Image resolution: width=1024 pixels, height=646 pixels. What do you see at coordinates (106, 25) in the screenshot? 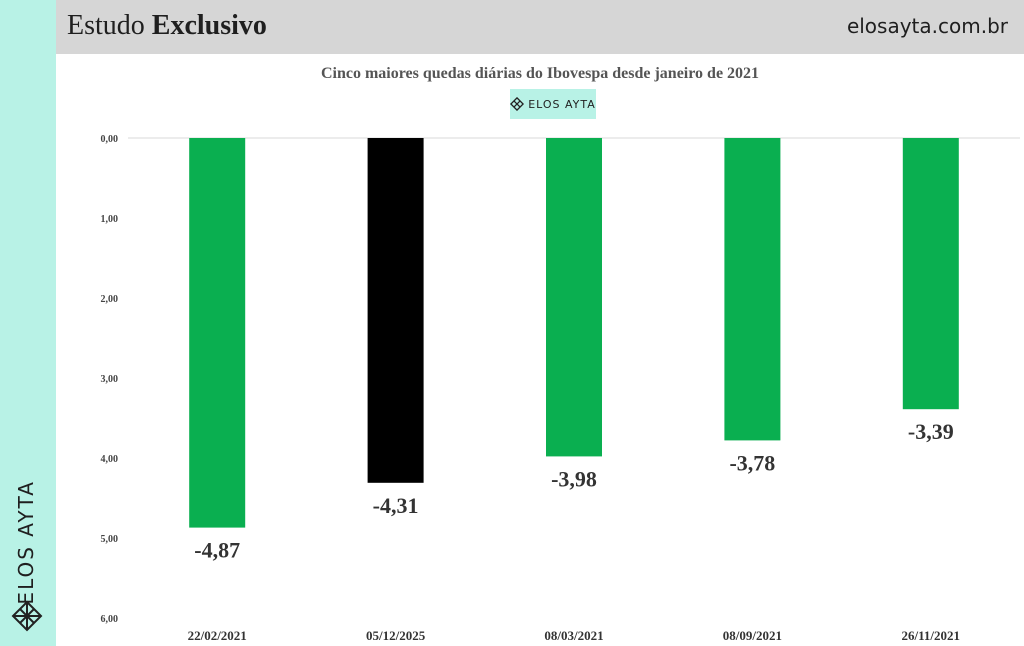
I see `title-regular: Estudo` at bounding box center [106, 25].